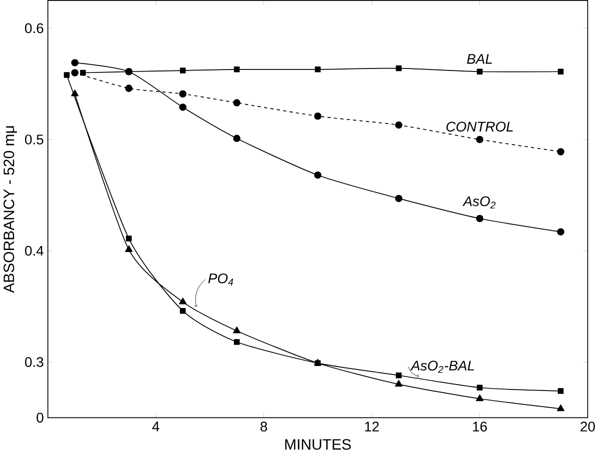  What do you see at coordinates (480, 427) in the screenshot?
I see `x-tick-label: 16` at bounding box center [480, 427].